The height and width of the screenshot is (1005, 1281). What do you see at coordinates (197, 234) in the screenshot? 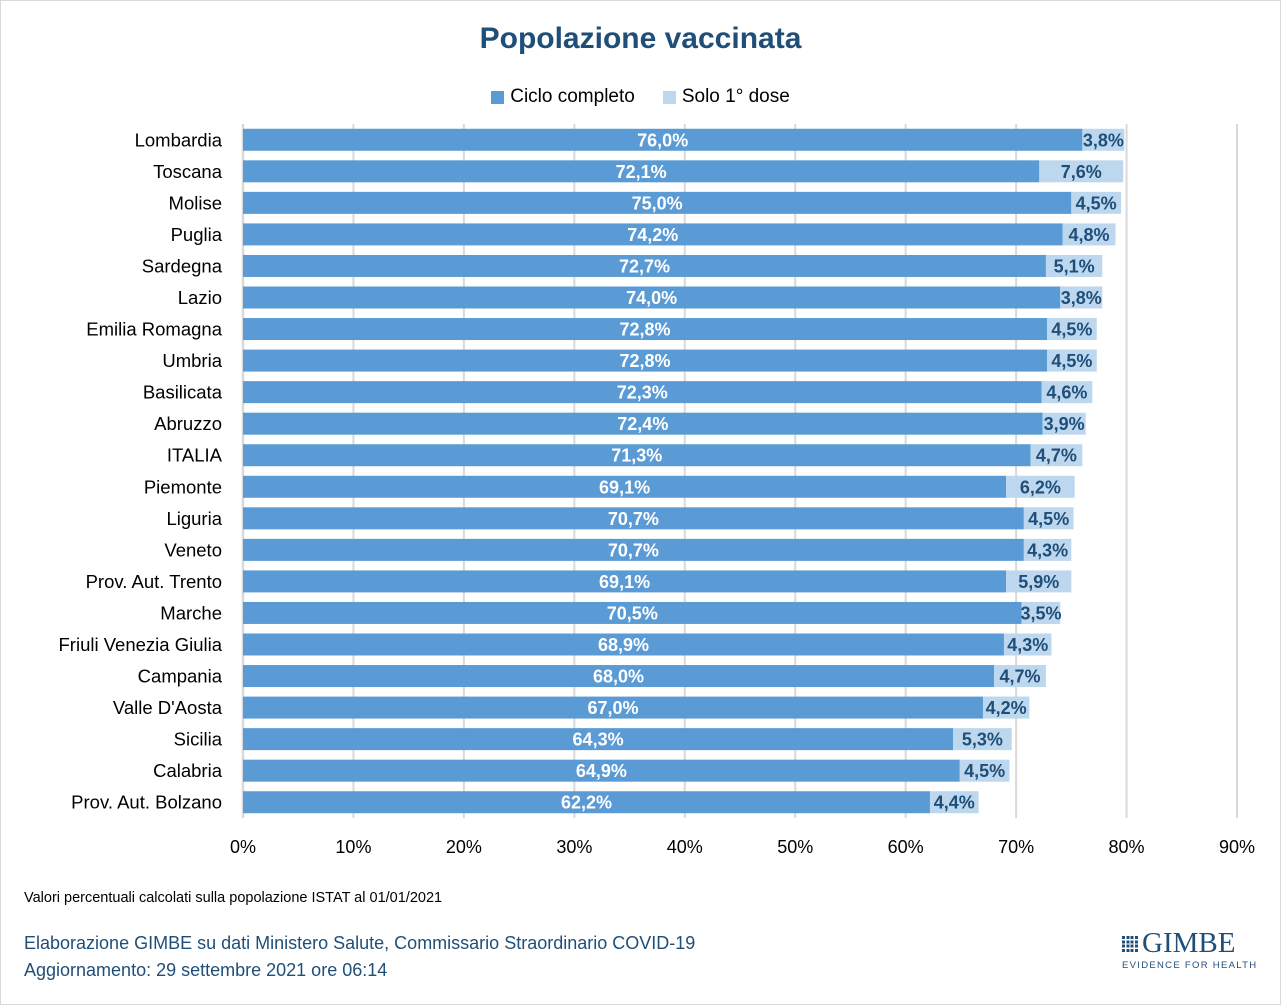
I see `category-label: Puglia` at bounding box center [197, 234].